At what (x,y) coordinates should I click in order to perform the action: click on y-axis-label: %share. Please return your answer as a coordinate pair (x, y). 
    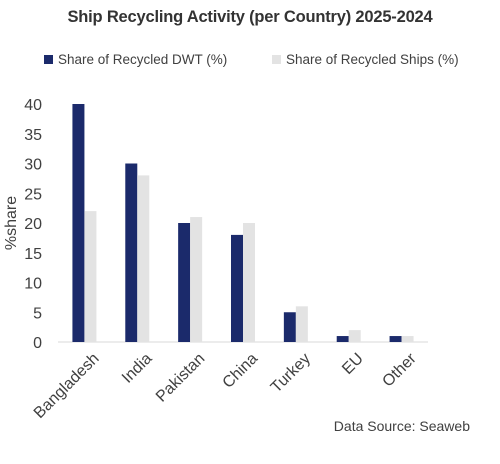
    Looking at the image, I should click on (11, 223).